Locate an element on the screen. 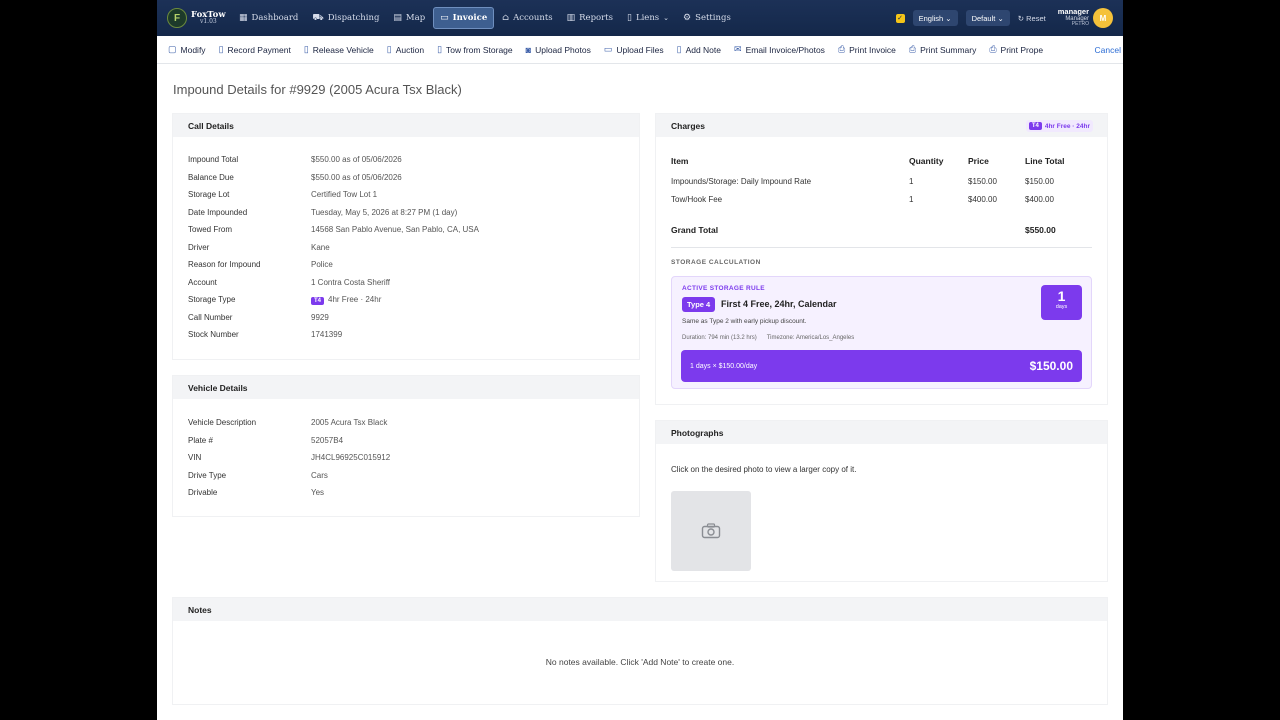  charges-header: Charges T4 4hr Free · 24hr is located at coordinates (881, 125).